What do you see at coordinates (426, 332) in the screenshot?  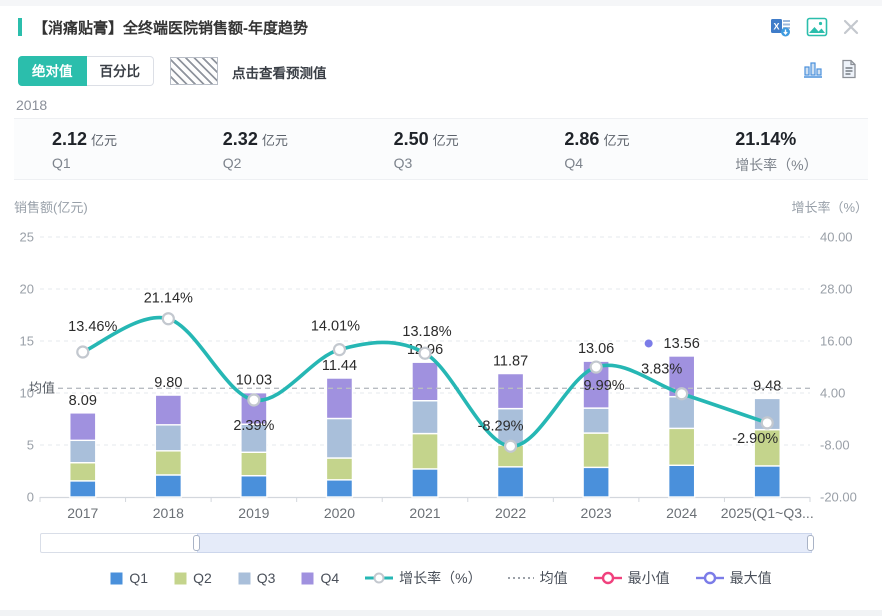 I see `growth-point-label: 13.18%` at bounding box center [426, 332].